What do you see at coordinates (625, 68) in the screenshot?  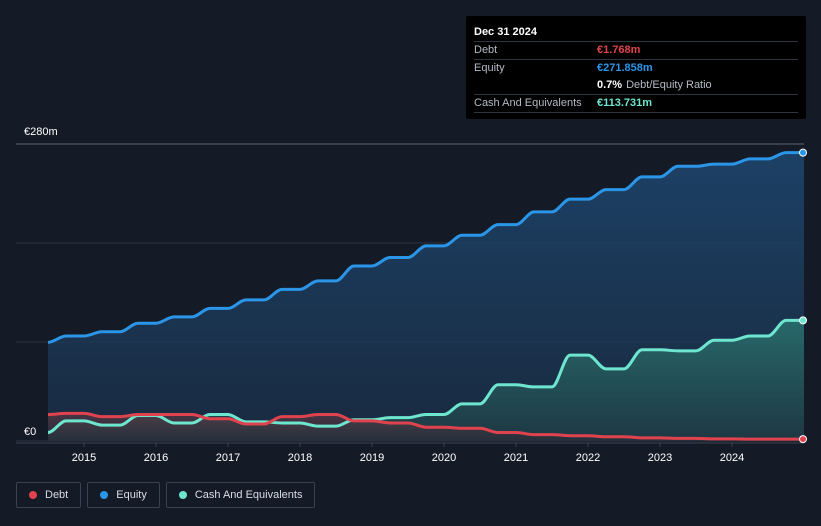 I see `tooltip-equity-value: €271.858m` at bounding box center [625, 68].